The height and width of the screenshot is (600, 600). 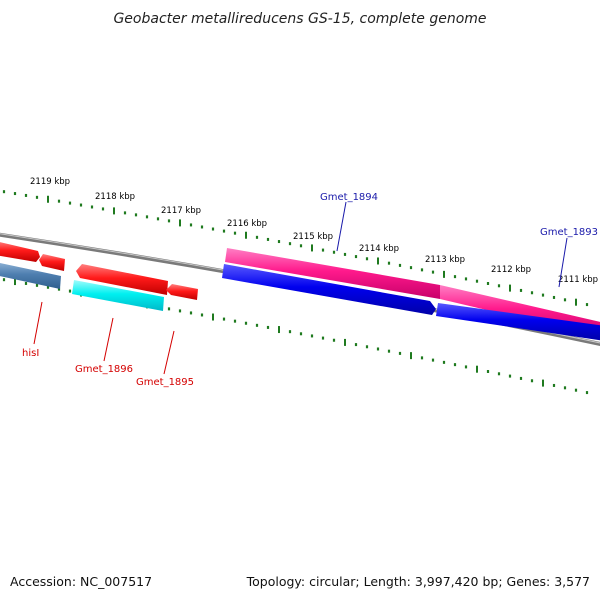 What do you see at coordinates (379, 249) in the screenshot?
I see `scale-label-2114: 2114 kbp` at bounding box center [379, 249].